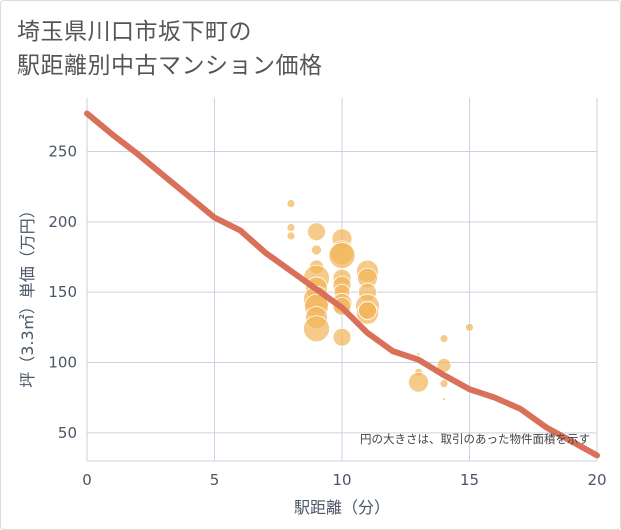 This screenshot has width=621, height=530. I want to click on x-tick-label: 5, so click(215, 480).